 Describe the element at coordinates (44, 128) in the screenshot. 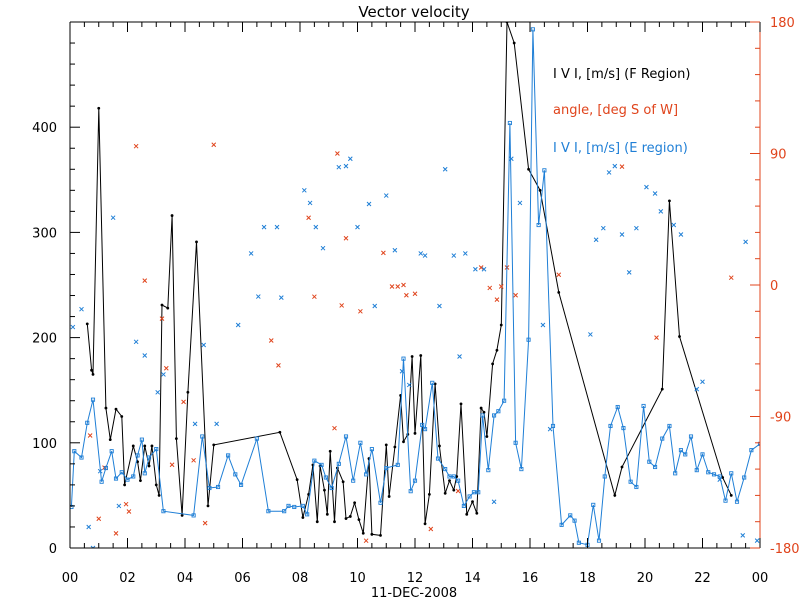

I see `y-left-tick-label: 400` at that location.